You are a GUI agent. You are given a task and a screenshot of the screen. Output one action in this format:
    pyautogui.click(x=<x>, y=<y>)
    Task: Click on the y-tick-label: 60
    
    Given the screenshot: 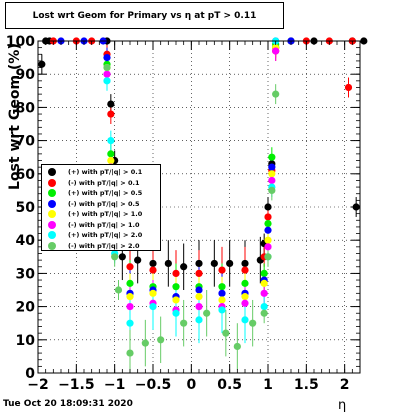 What is the action you would take?
    pyautogui.click(x=26, y=175)
    